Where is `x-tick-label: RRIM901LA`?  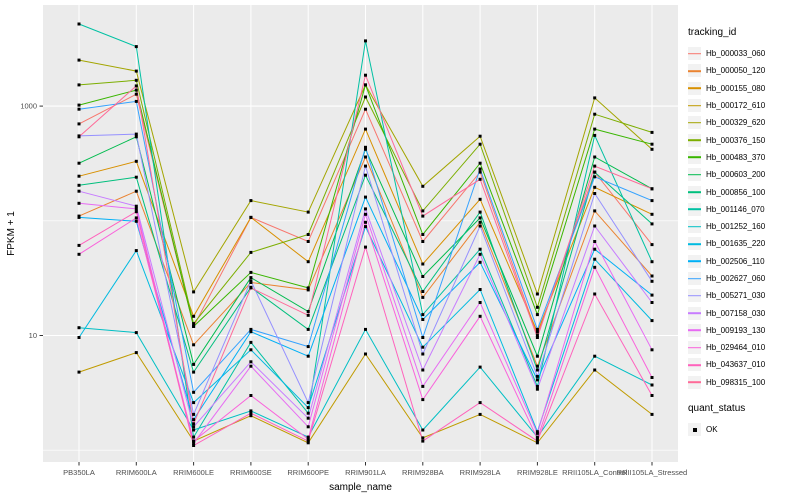
x-tick-label: RRIM901LA is located at coordinates (365, 472).